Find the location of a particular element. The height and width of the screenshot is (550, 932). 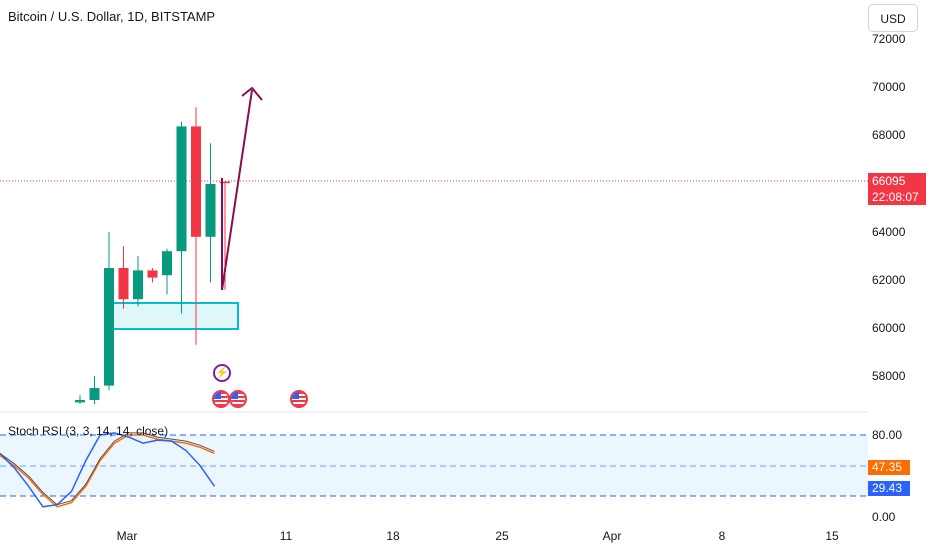

stoch-d-line is located at coordinates (107, 471).